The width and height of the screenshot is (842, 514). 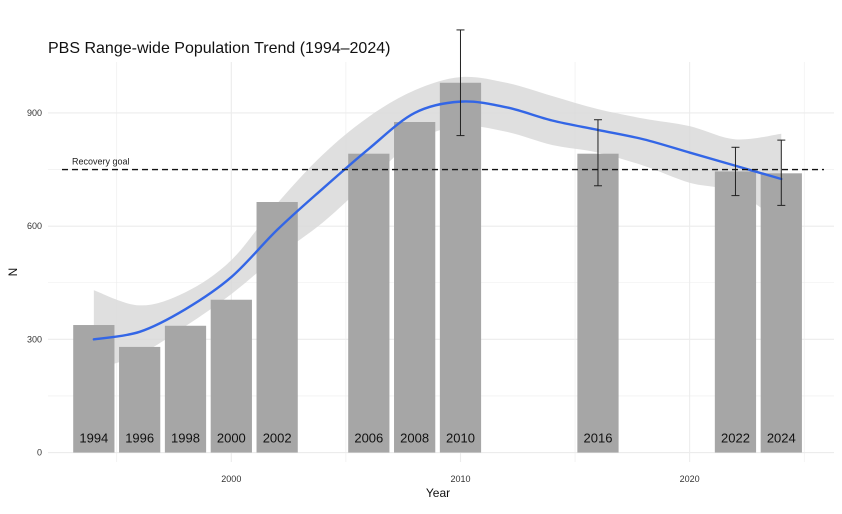 What do you see at coordinates (690, 479) in the screenshot?
I see `x-tick-label: 2020` at bounding box center [690, 479].